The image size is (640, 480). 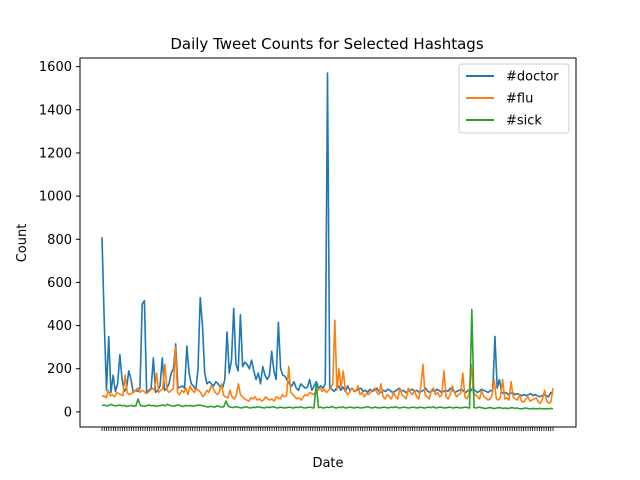 I want to click on y-axis: 0 200 400 600 800 1000 1200 1400 1600, so click(x=59, y=240).